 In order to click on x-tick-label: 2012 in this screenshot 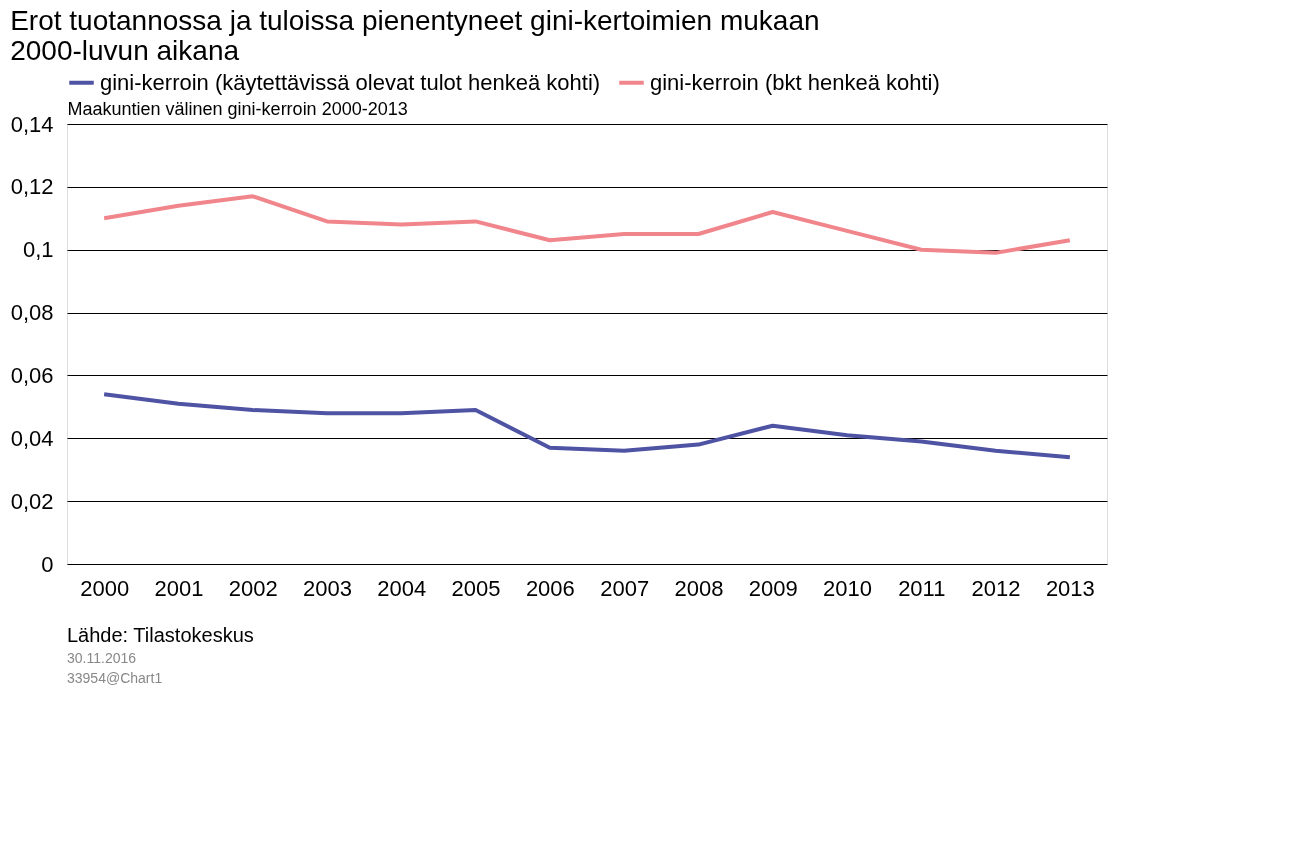, I will do `click(996, 588)`.